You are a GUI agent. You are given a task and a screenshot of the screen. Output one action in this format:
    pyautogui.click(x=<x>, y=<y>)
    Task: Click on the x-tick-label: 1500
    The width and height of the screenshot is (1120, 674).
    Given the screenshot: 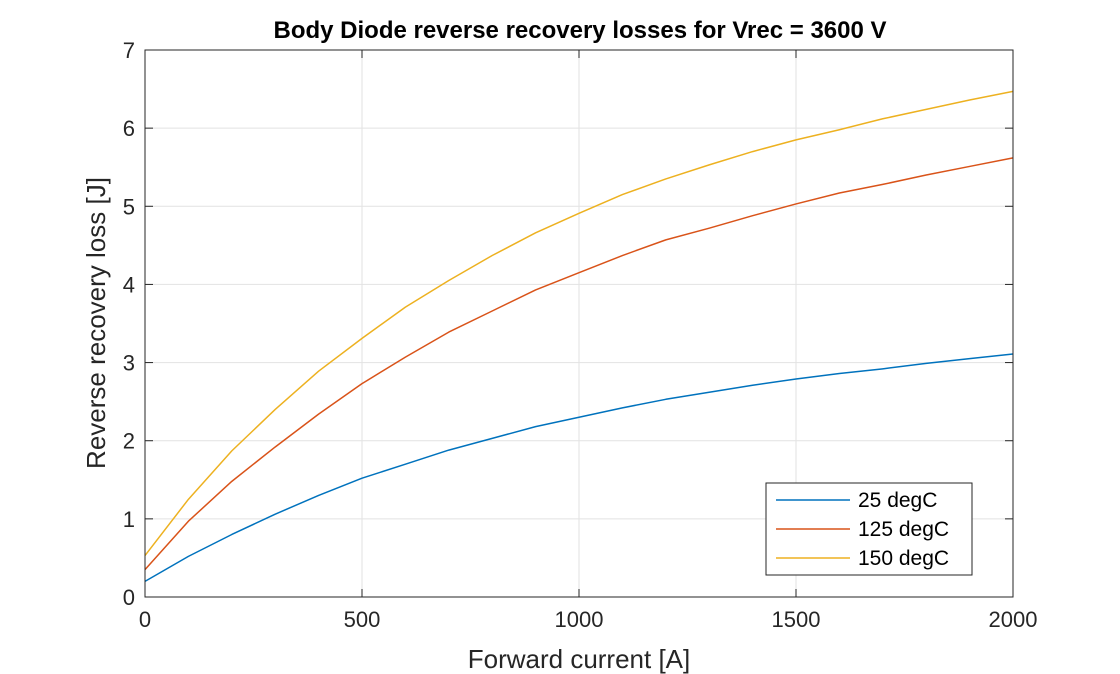 What is the action you would take?
    pyautogui.click(x=796, y=619)
    